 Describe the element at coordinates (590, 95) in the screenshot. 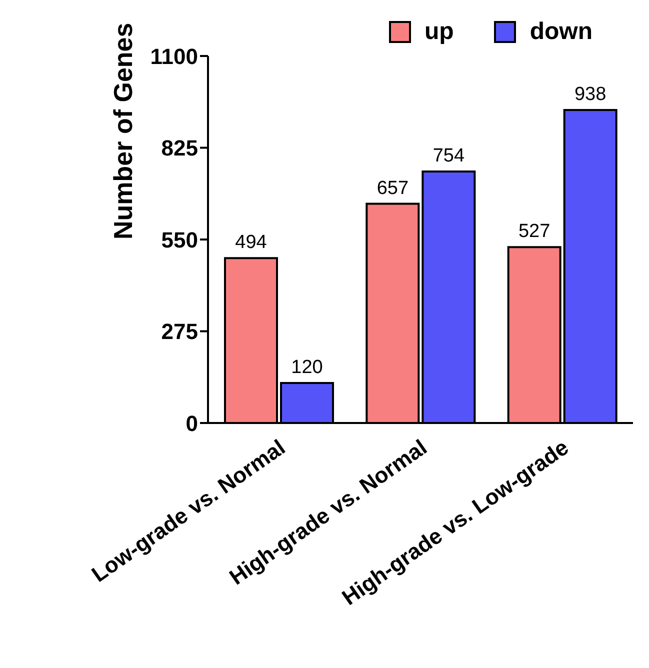

I see `data-label: 938` at that location.